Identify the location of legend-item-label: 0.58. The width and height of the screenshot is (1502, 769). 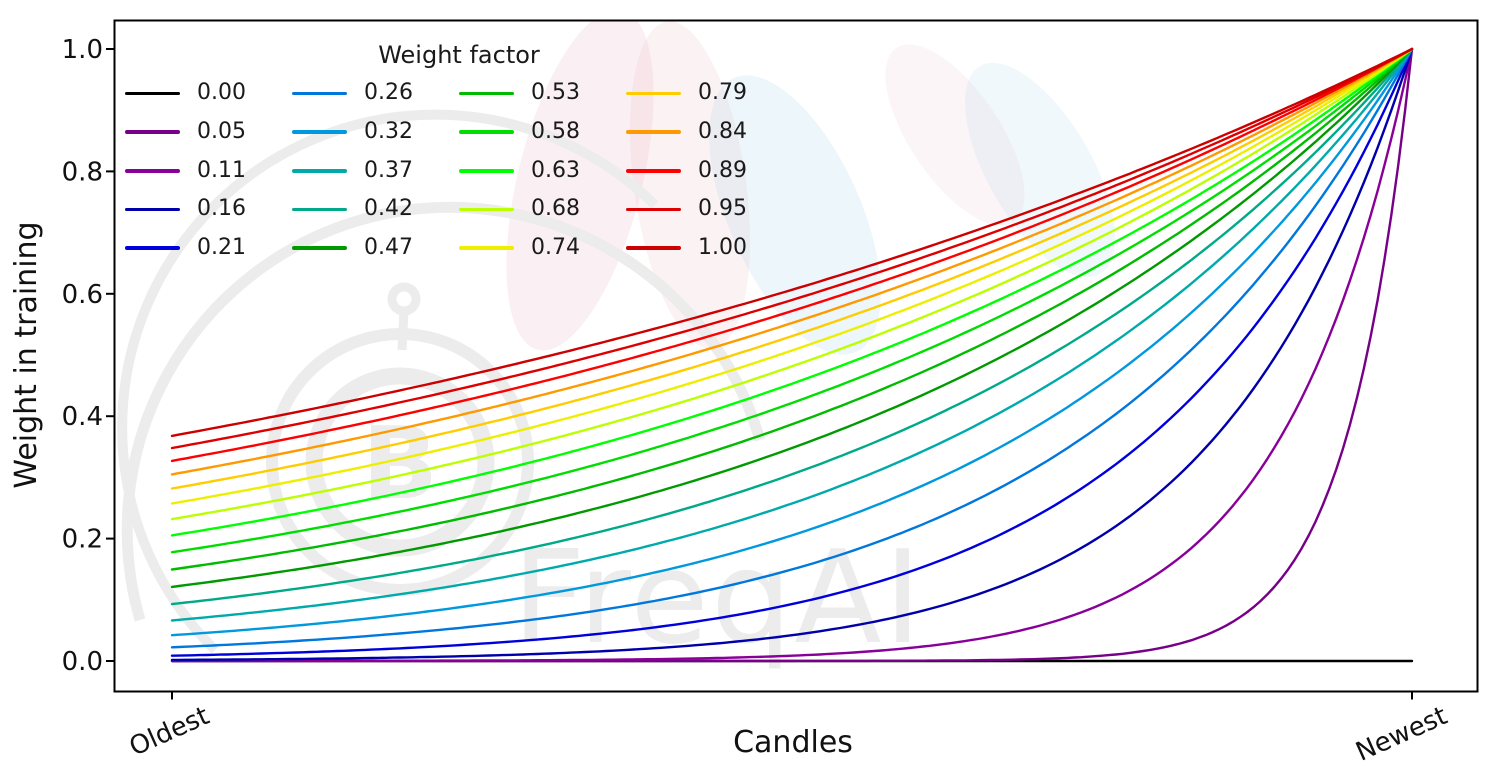
(555, 132).